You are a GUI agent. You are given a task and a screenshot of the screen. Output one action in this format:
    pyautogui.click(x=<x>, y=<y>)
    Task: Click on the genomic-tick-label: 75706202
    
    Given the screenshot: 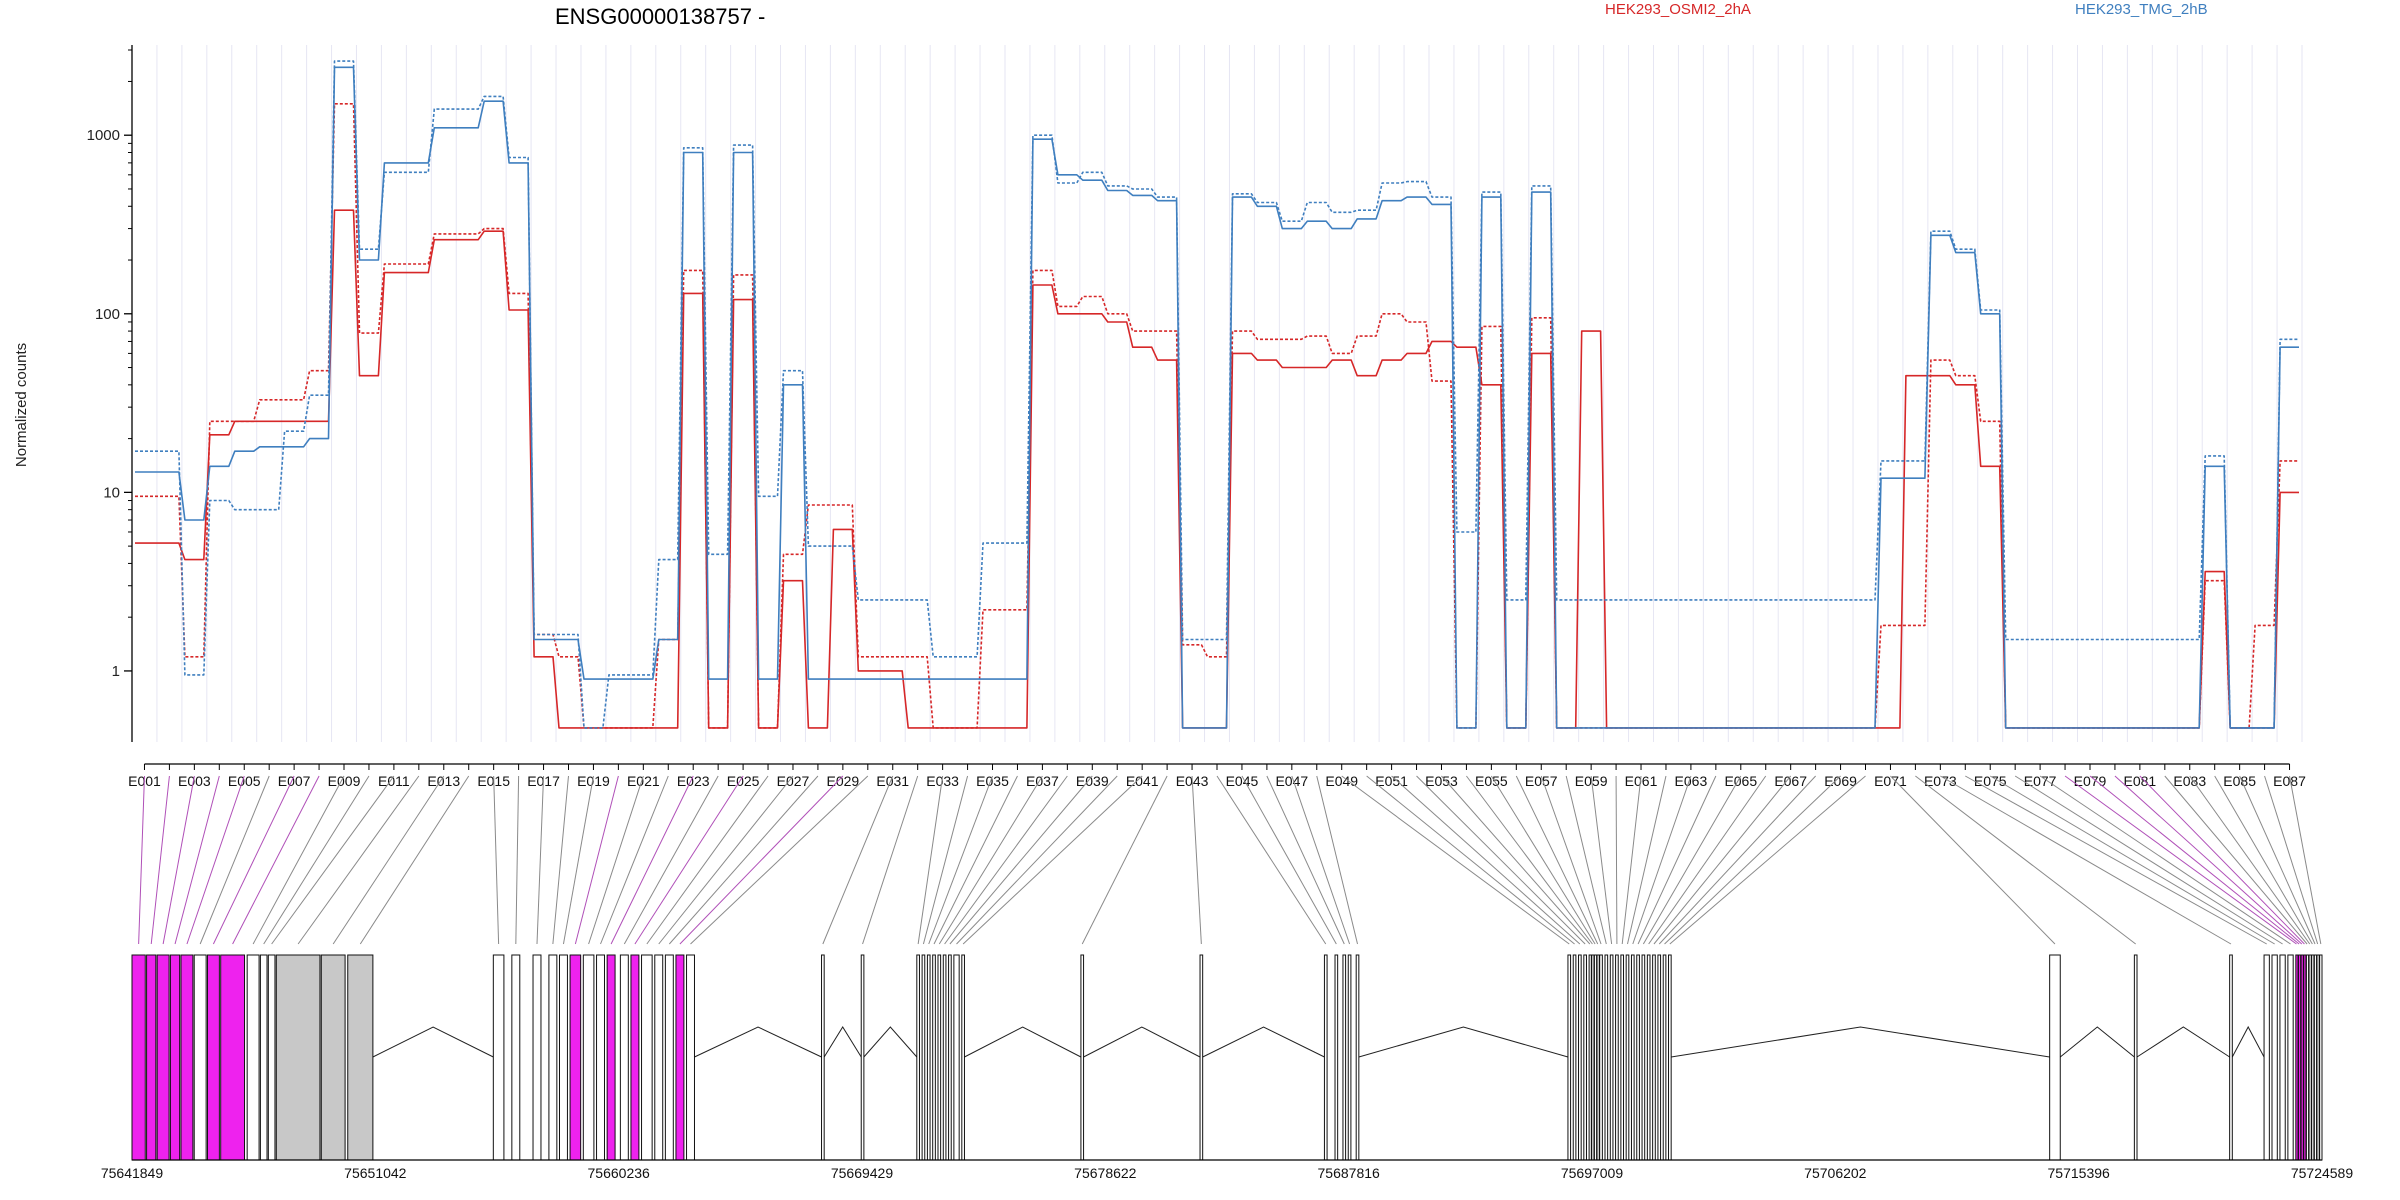 What is the action you would take?
    pyautogui.click(x=1835, y=1173)
    